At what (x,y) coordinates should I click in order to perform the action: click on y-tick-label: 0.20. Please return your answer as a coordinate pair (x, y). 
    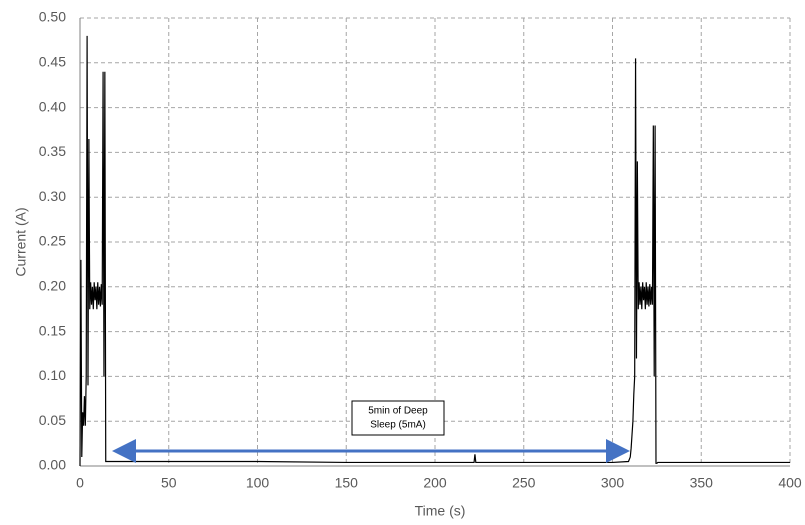
    Looking at the image, I should click on (52, 286).